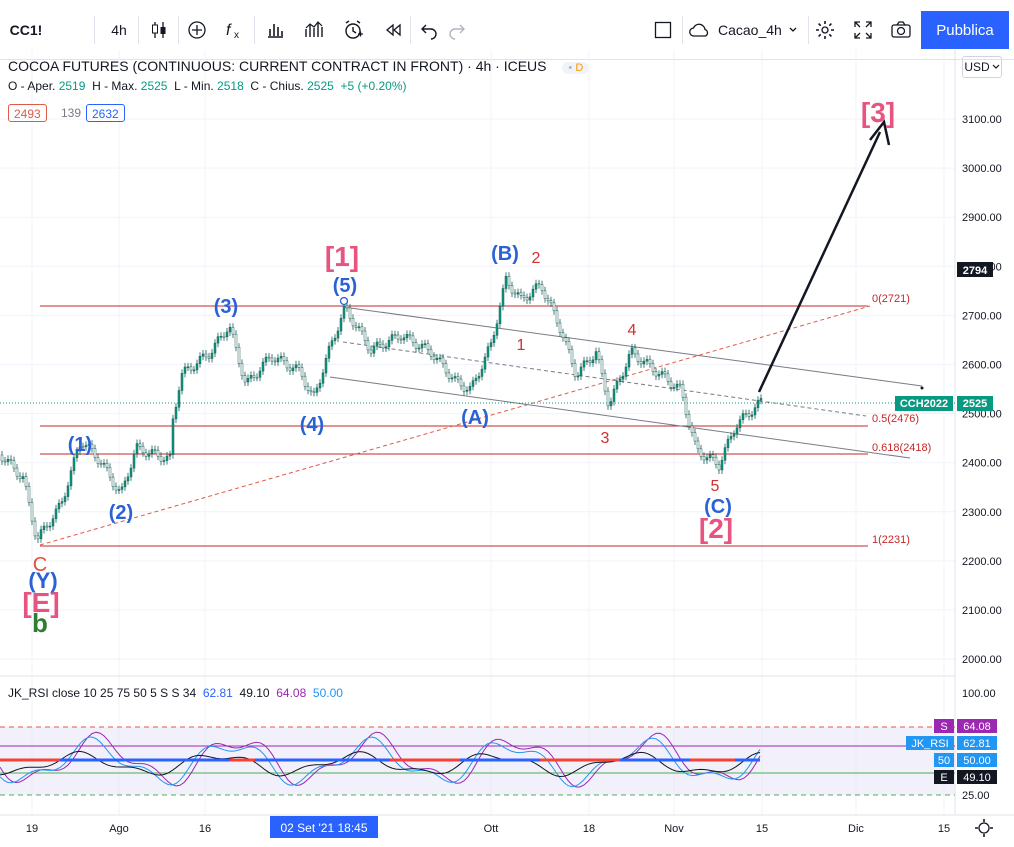  I want to click on time-axis: 19 Ago 16 Ott 18 Nov 15 Dic 15, so click(488, 829).